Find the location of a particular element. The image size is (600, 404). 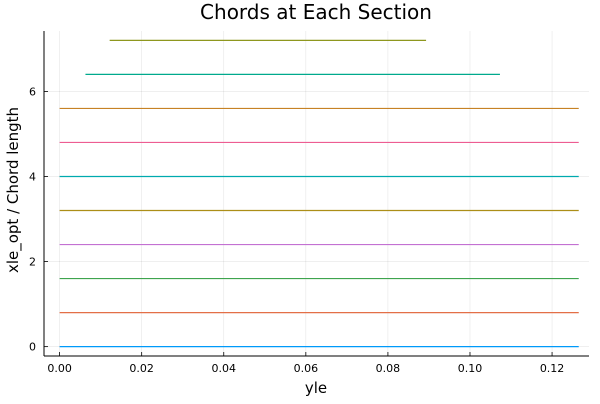

y-tick-label: 2 is located at coordinates (32, 262).